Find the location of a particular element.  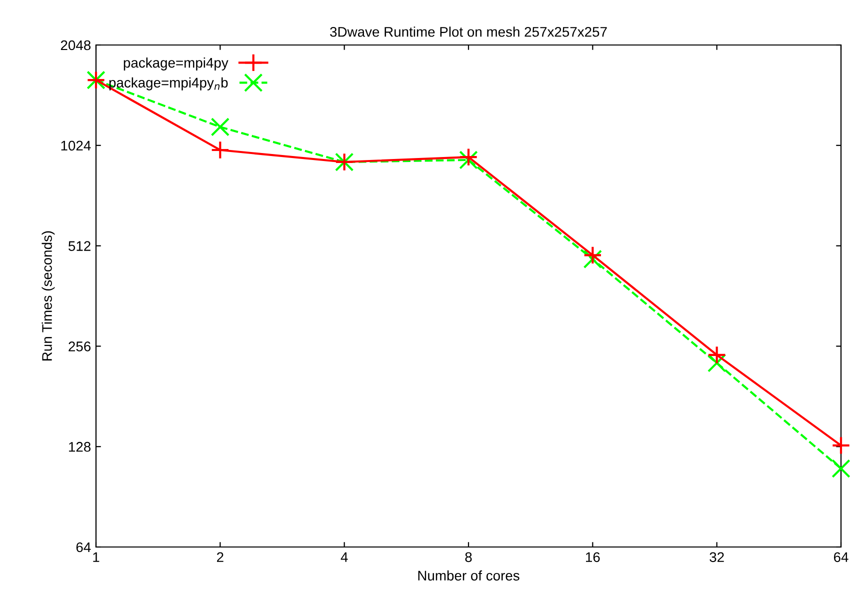

x-tick-label: 8 is located at coordinates (468, 557).